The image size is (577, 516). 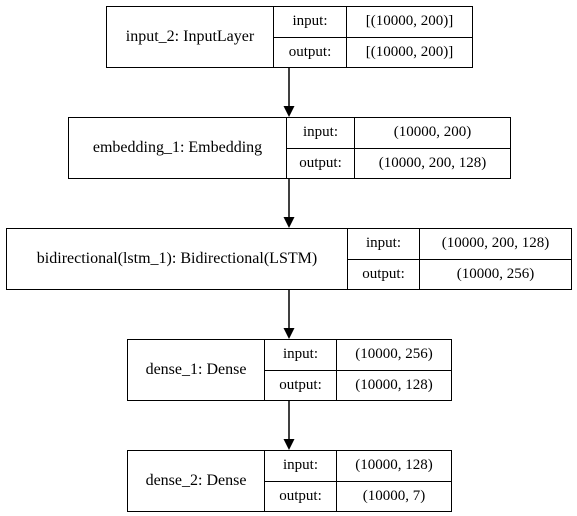 I want to click on input-shape: [(10000, 200)], so click(x=409, y=21).